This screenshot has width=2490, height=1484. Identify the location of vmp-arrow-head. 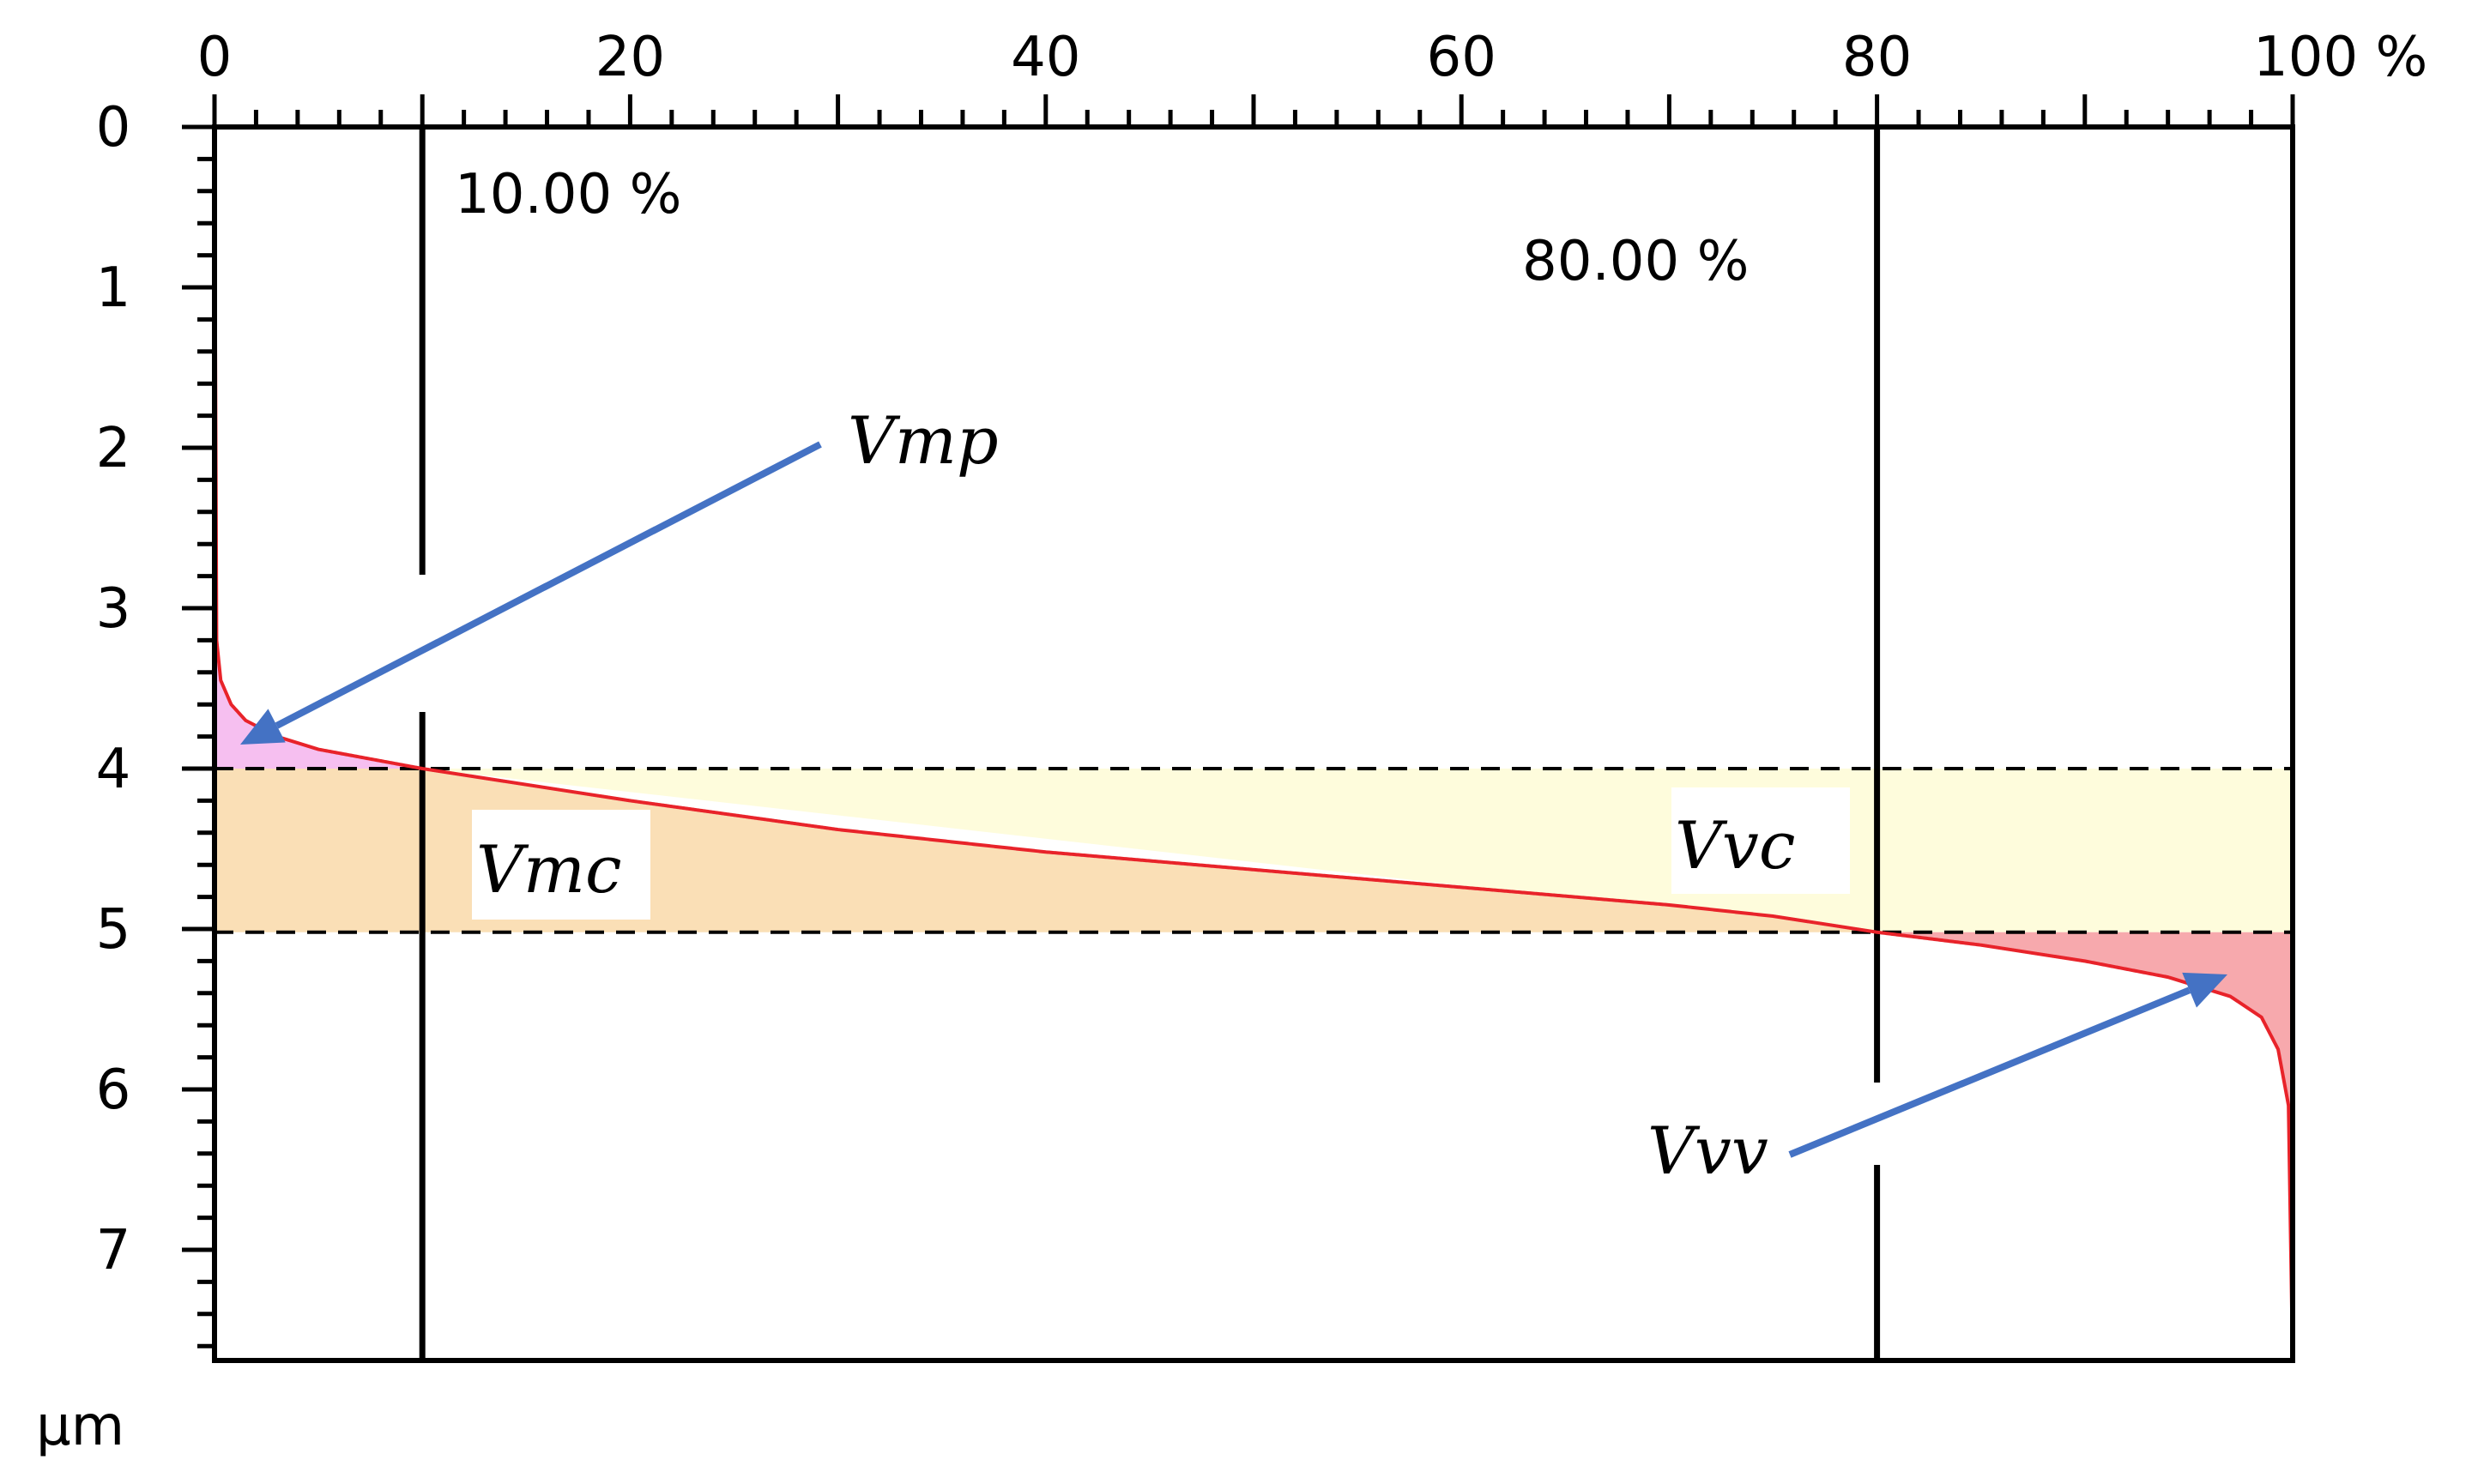
(263, 727).